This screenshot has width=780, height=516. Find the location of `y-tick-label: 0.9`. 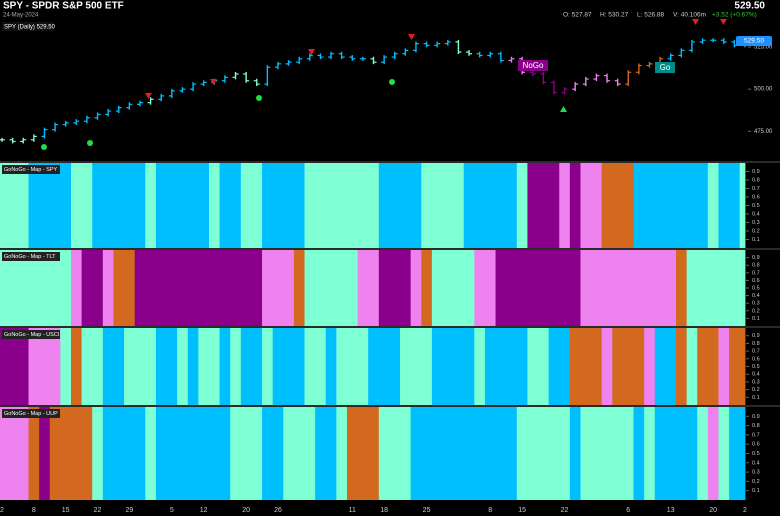

y-tick-label: 0.9 is located at coordinates (756, 172).